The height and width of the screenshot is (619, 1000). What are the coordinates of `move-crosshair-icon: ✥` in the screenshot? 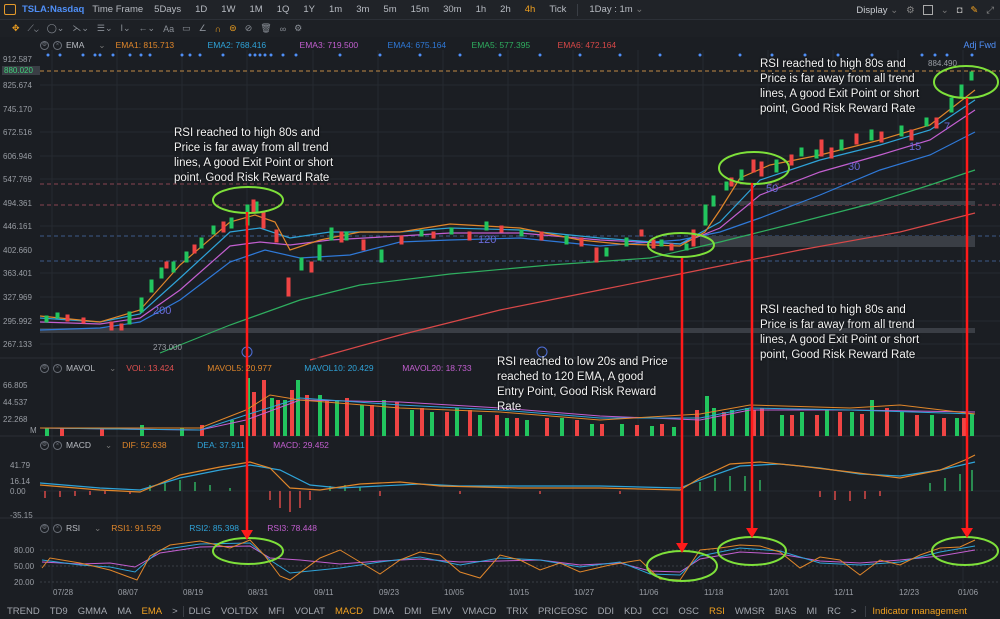 It's located at (16, 28).